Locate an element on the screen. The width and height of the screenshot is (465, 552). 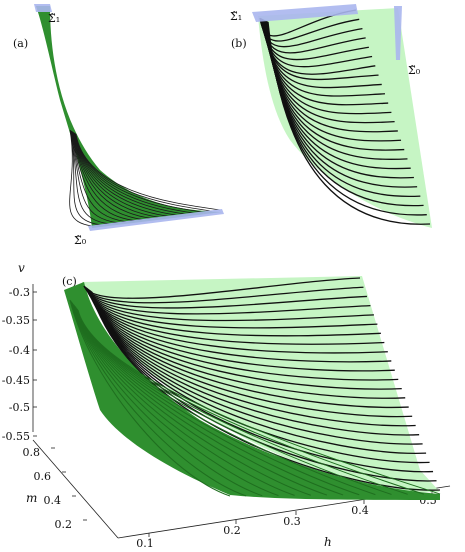
v-tick-label: -0.55 is located at coordinates (16, 436).